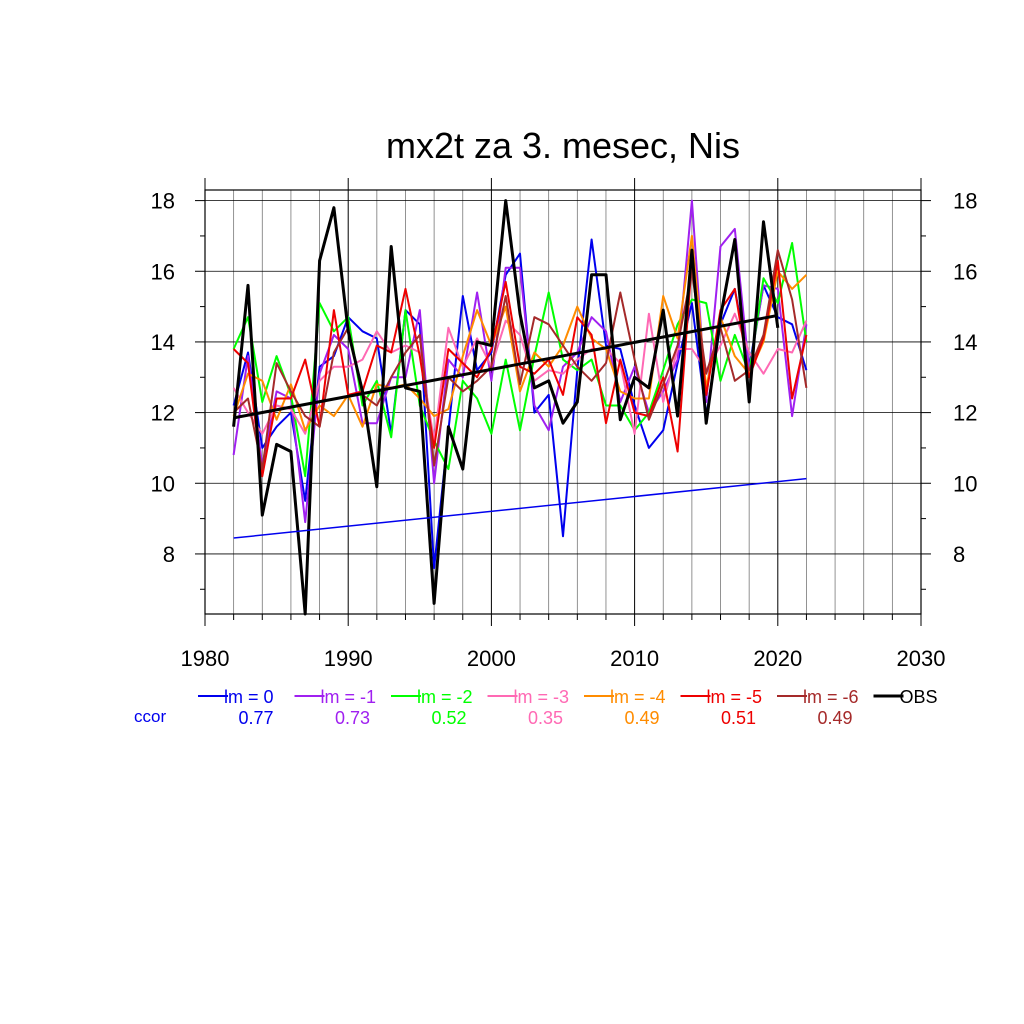 The width and height of the screenshot is (1024, 1024). Describe the element at coordinates (735, 697) in the screenshot. I see `legend-label-5: lm = -5` at that location.